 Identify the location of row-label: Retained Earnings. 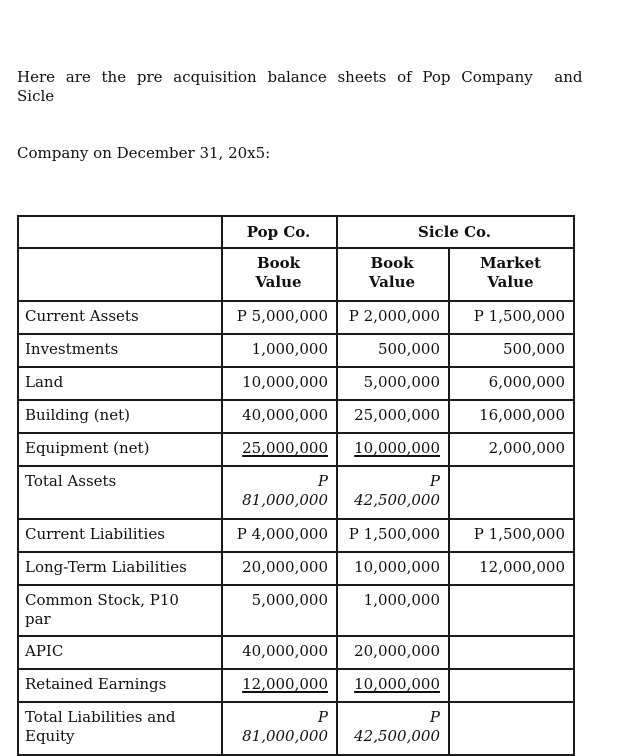
(120, 685).